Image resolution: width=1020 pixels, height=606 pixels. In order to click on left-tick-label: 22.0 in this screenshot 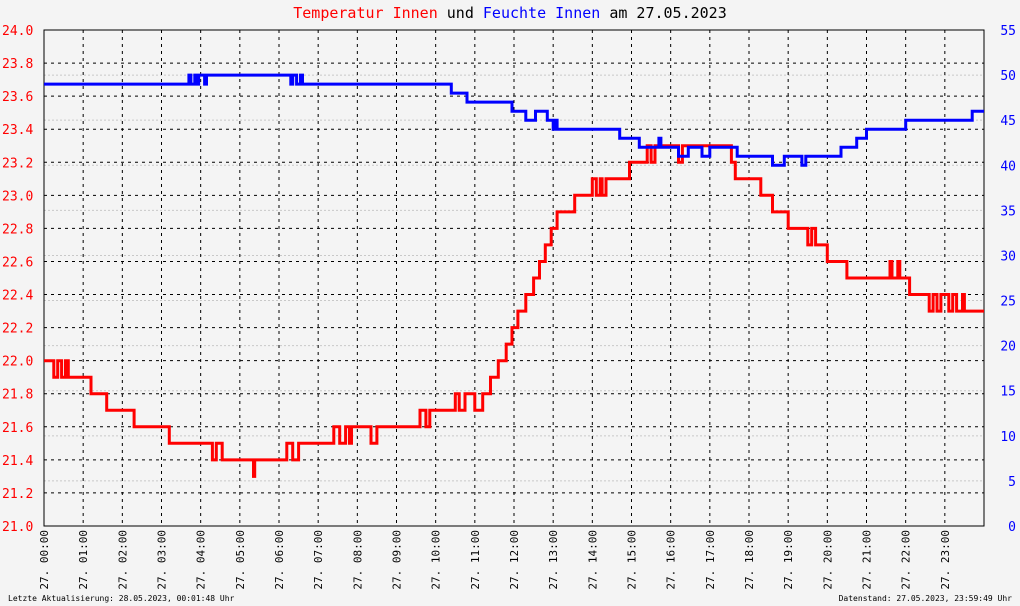, I will do `click(17, 362)`.